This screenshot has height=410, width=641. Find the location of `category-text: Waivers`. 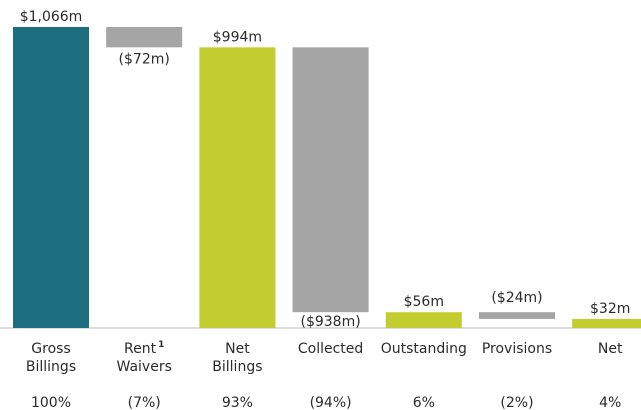

category-text: Waivers is located at coordinates (144, 367).